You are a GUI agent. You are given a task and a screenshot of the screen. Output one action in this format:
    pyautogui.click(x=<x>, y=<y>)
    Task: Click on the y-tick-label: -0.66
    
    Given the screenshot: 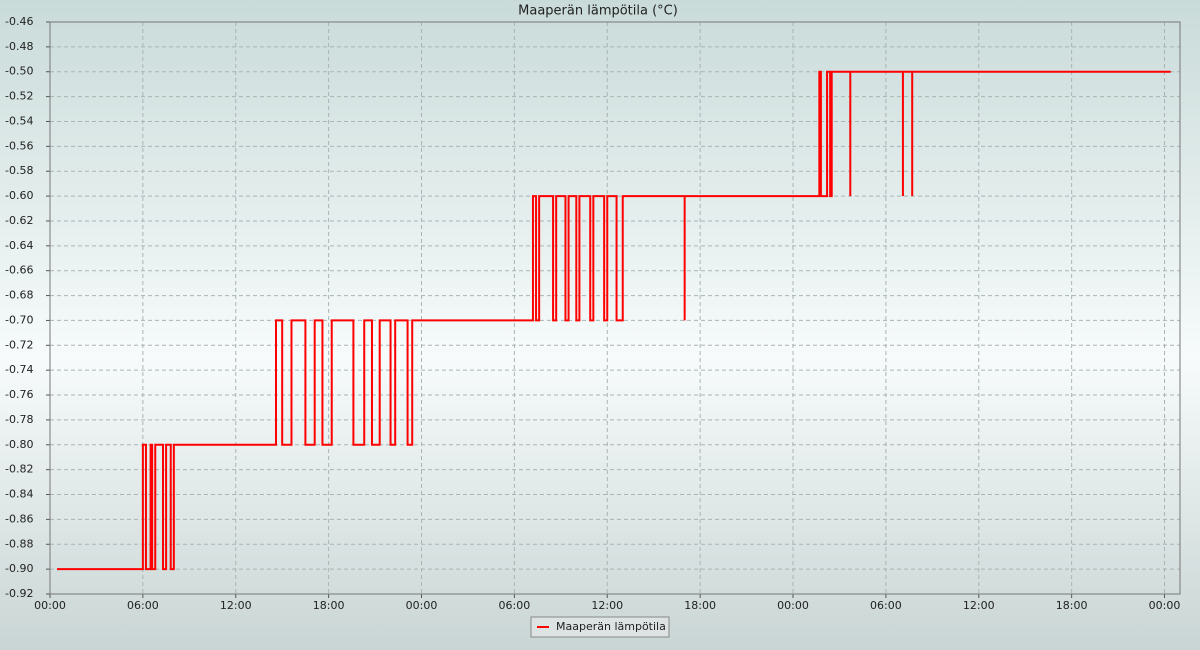 What is the action you would take?
    pyautogui.click(x=19, y=270)
    